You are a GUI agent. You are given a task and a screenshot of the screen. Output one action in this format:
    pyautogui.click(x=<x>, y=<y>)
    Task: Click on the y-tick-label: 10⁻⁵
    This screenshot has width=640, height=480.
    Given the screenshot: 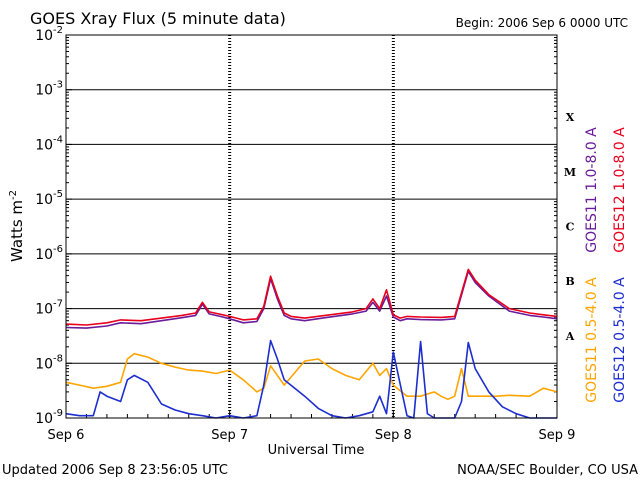 What is the action you would take?
    pyautogui.click(x=49, y=198)
    